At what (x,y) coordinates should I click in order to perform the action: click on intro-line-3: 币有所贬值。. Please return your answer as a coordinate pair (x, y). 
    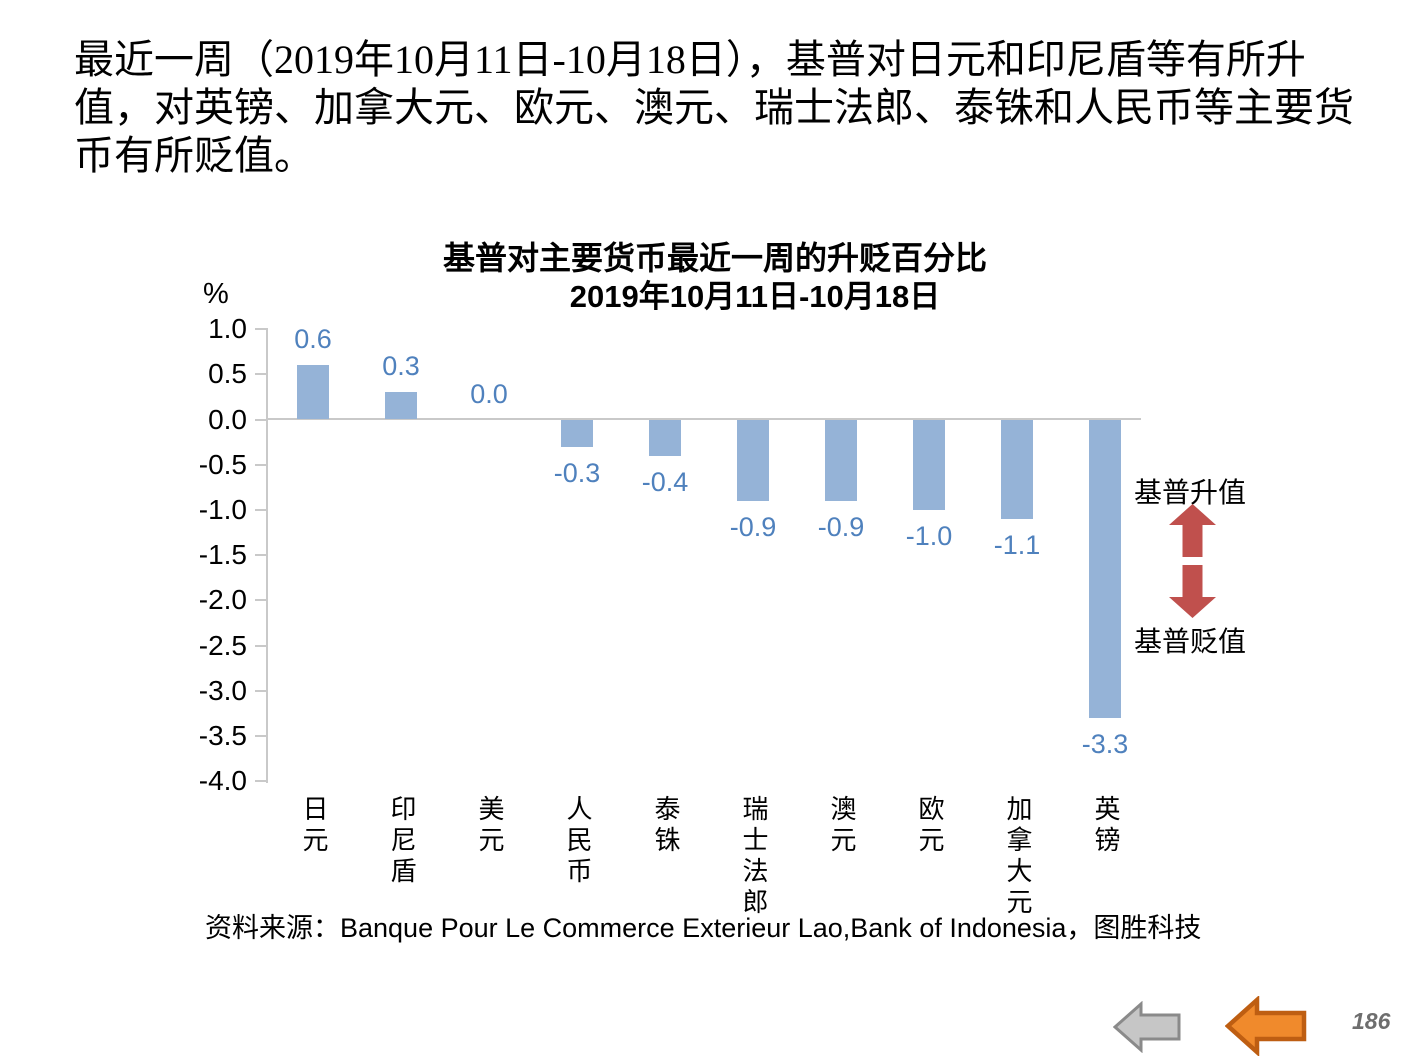
    Looking at the image, I should click on (194, 155).